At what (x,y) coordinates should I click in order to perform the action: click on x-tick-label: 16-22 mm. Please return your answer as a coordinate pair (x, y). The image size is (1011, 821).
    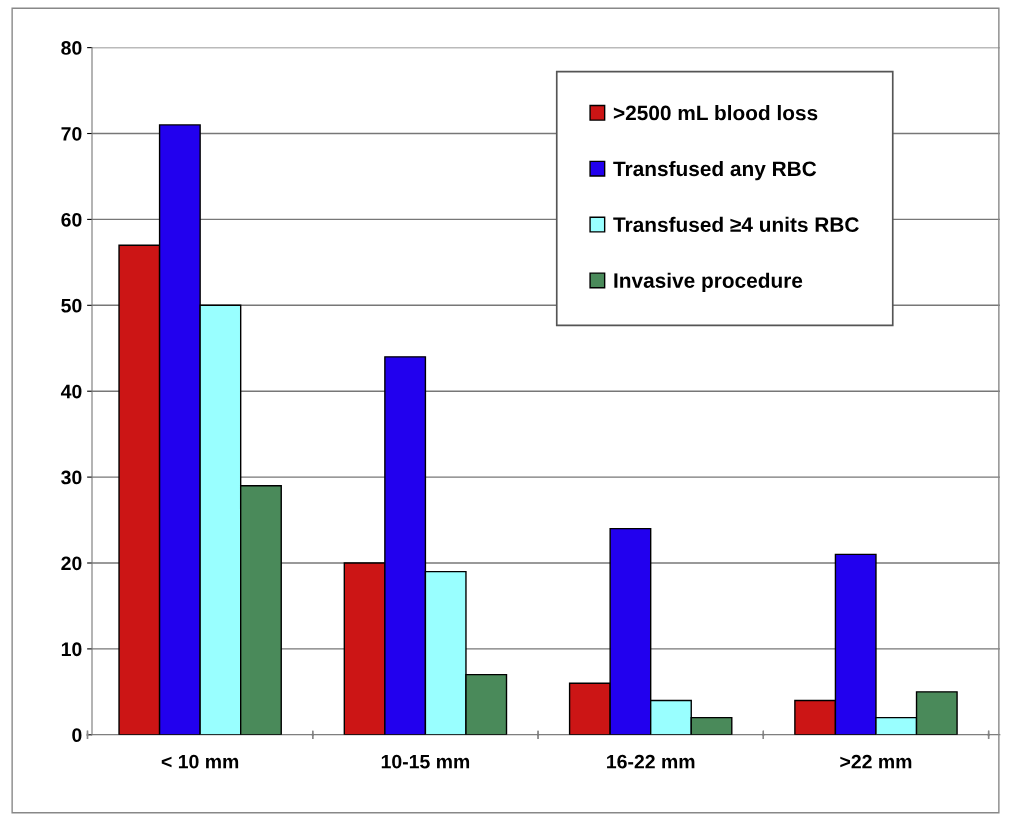
    Looking at the image, I should click on (651, 761).